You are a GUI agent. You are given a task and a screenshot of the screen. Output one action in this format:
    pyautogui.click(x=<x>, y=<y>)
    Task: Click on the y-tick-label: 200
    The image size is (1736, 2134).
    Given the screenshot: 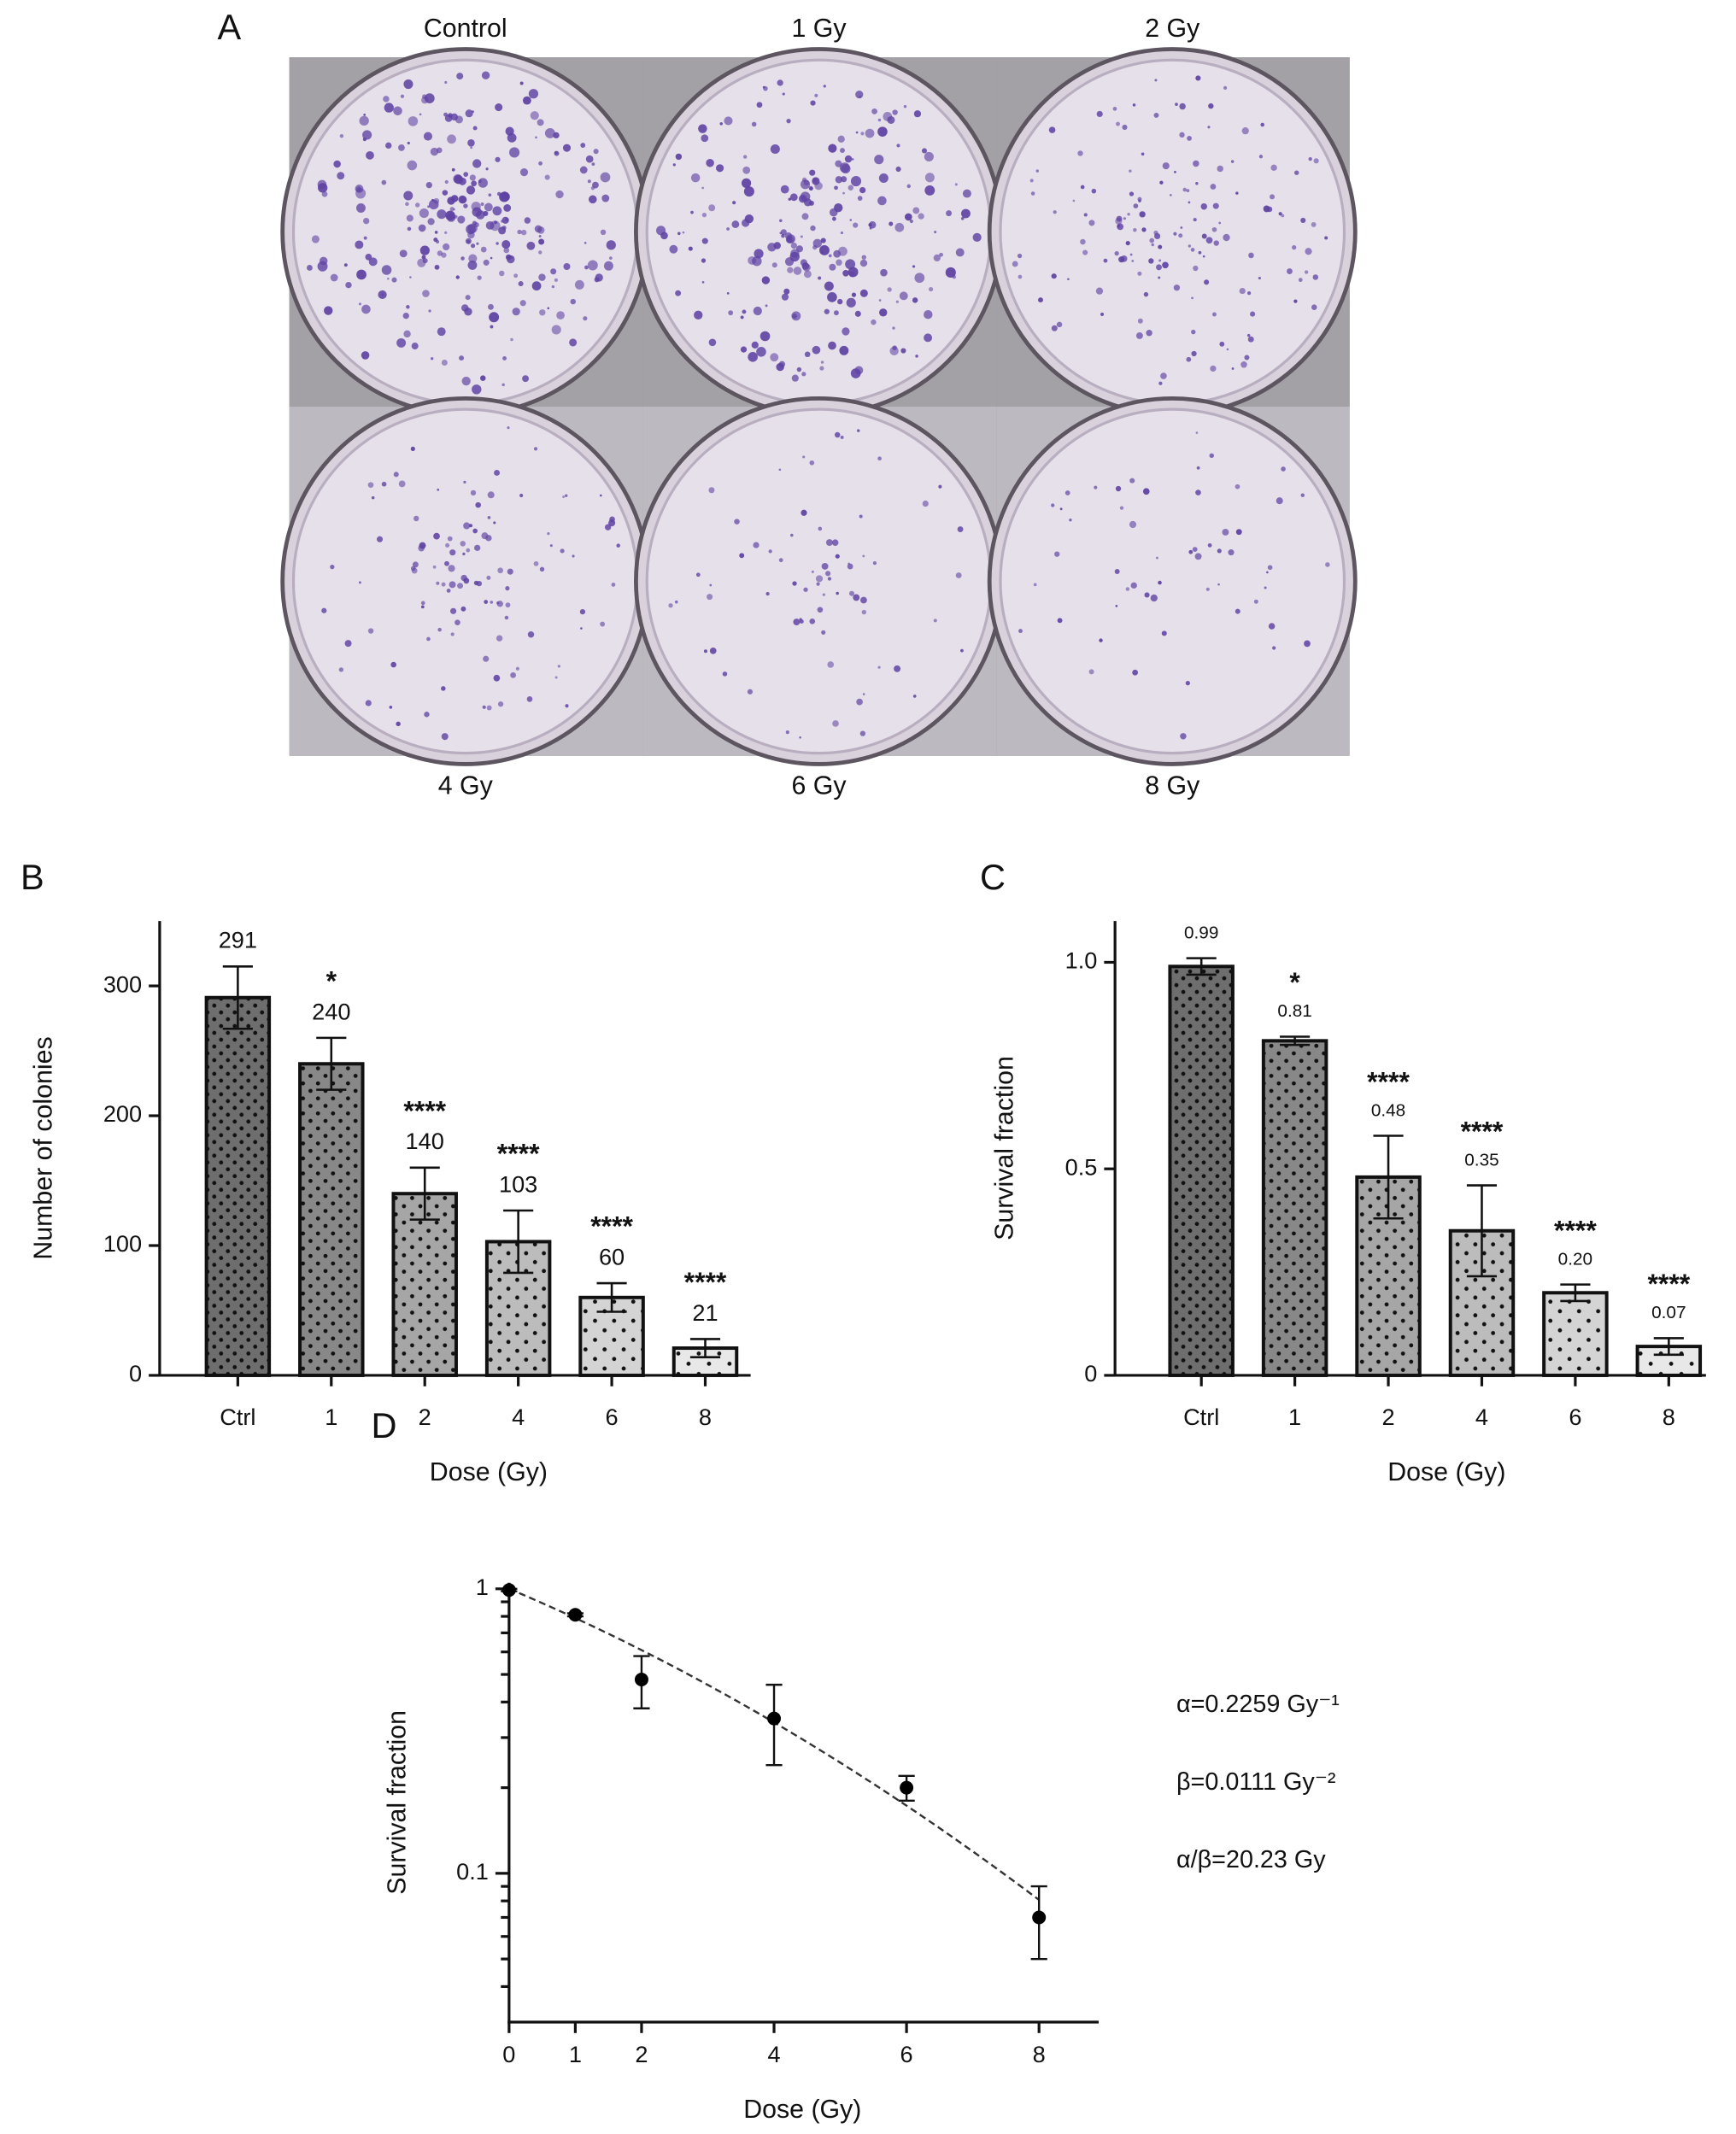 What is the action you would take?
    pyautogui.click(x=123, y=1113)
    